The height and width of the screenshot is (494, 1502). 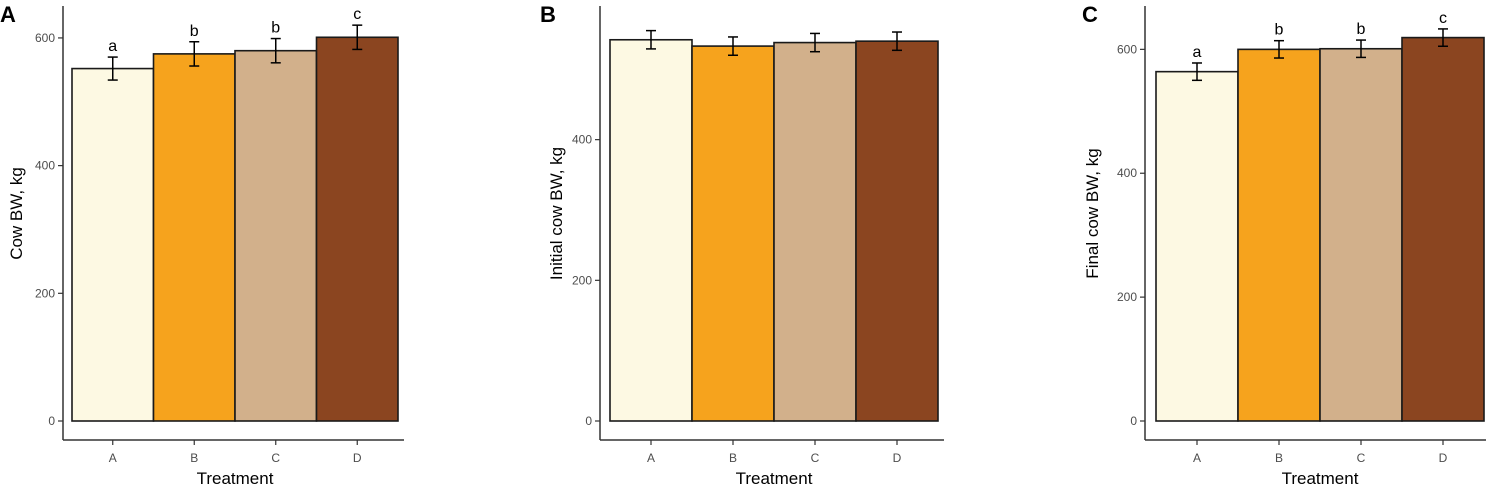 I want to click on chart-b-bar-d, so click(x=897, y=231).